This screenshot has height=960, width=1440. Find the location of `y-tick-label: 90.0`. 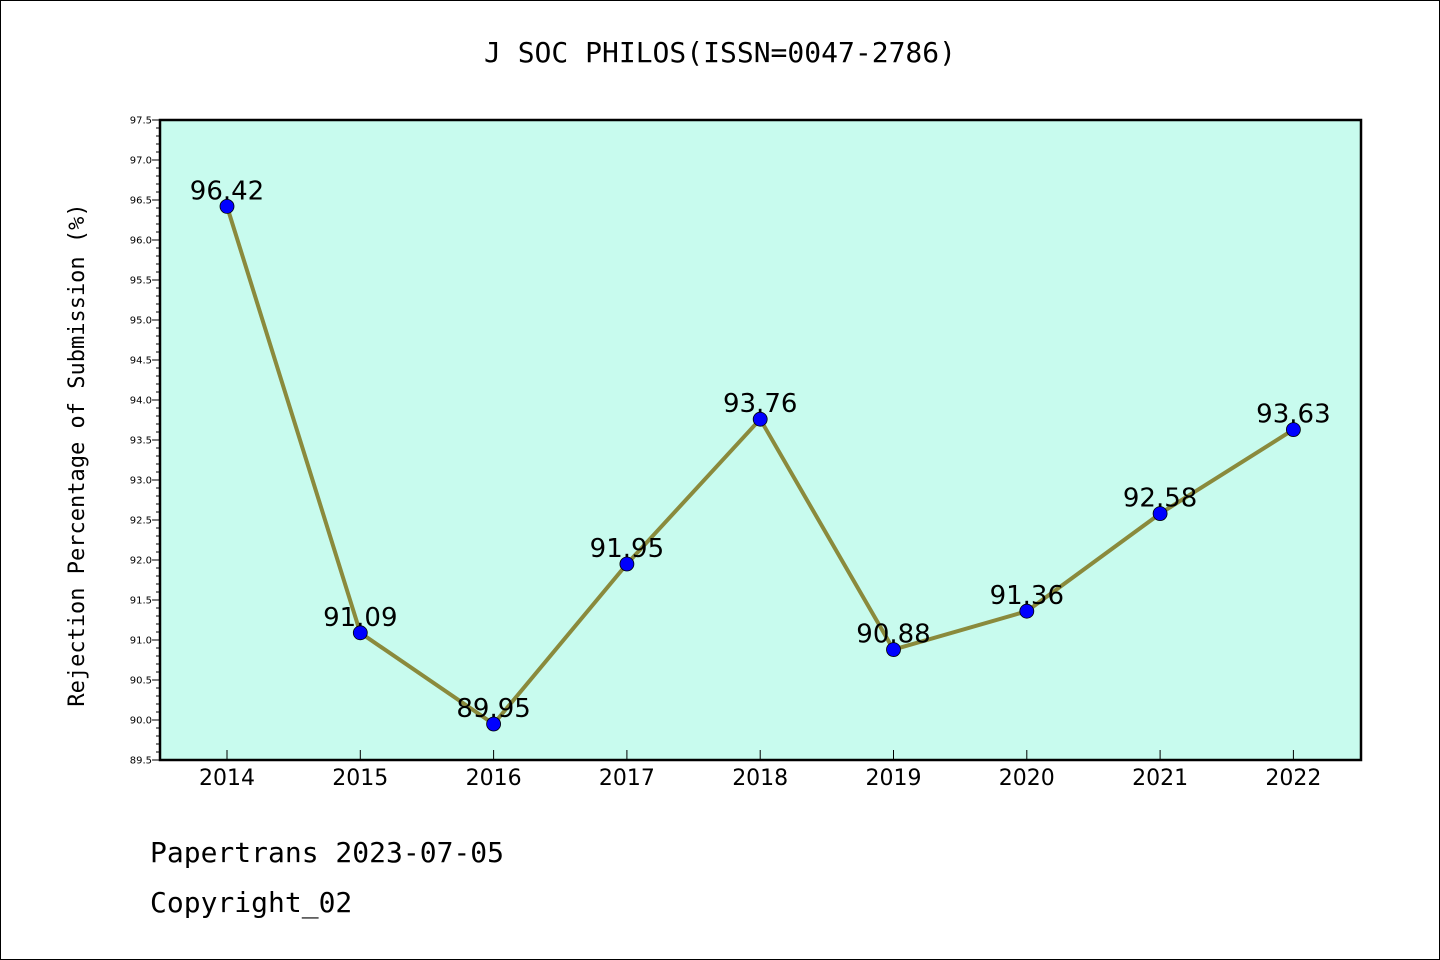

y-tick-label: 90.0 is located at coordinates (141, 721).